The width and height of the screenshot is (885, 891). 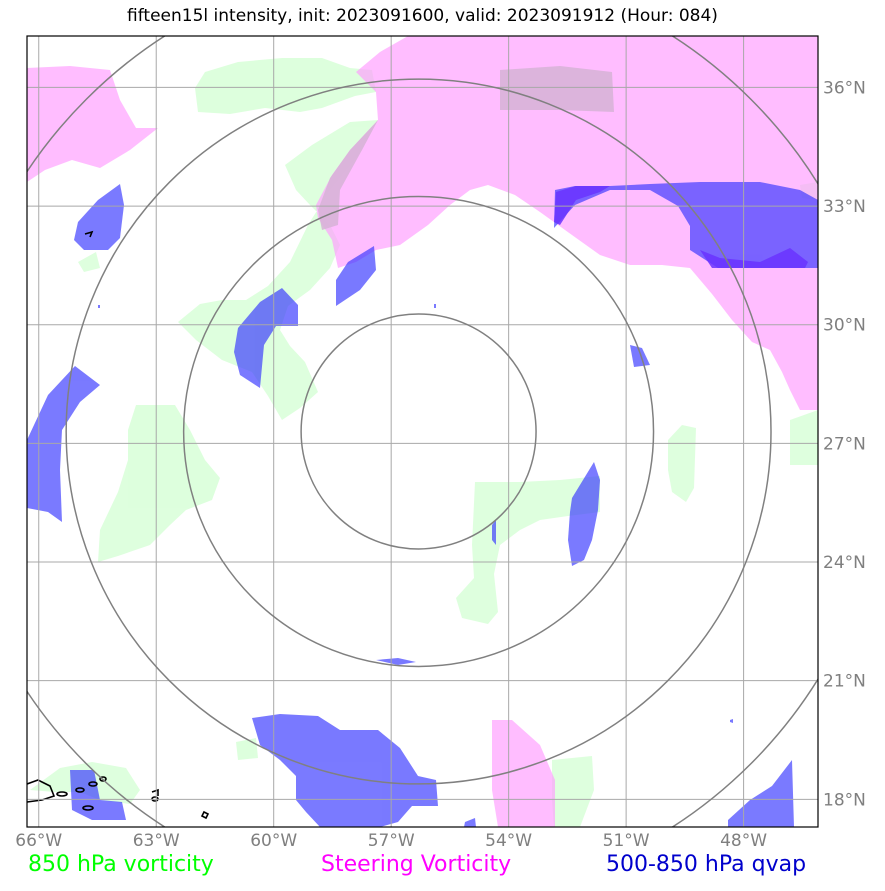 I want to click on lat-tick-labels: 36°N 33°N 30°N 27°N 24°N 21°N 18°N, so click(x=844, y=444).